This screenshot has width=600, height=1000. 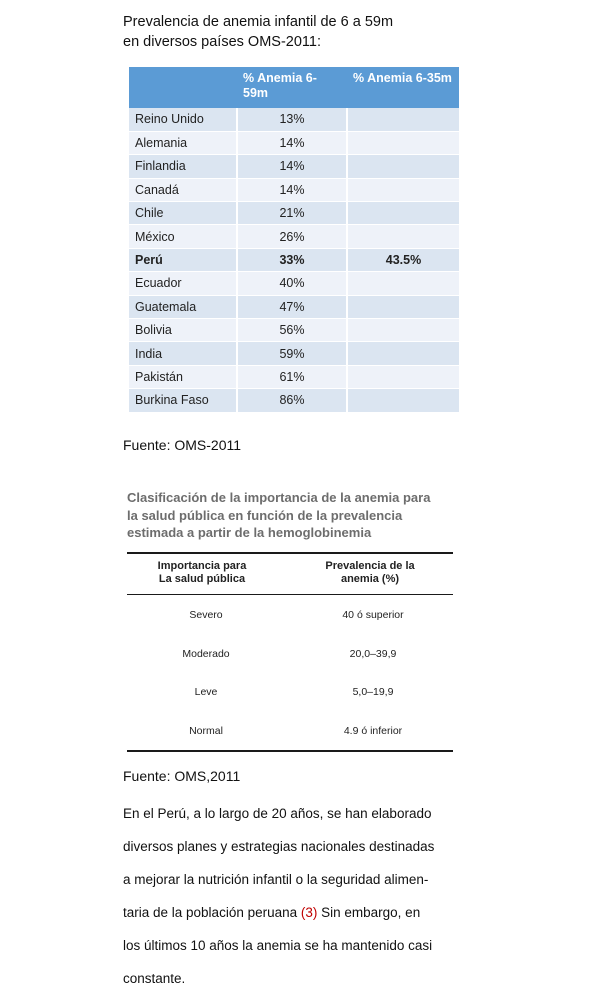 I want to click on source-note-1: Fuente: OMS-2011, so click(x=182, y=445).